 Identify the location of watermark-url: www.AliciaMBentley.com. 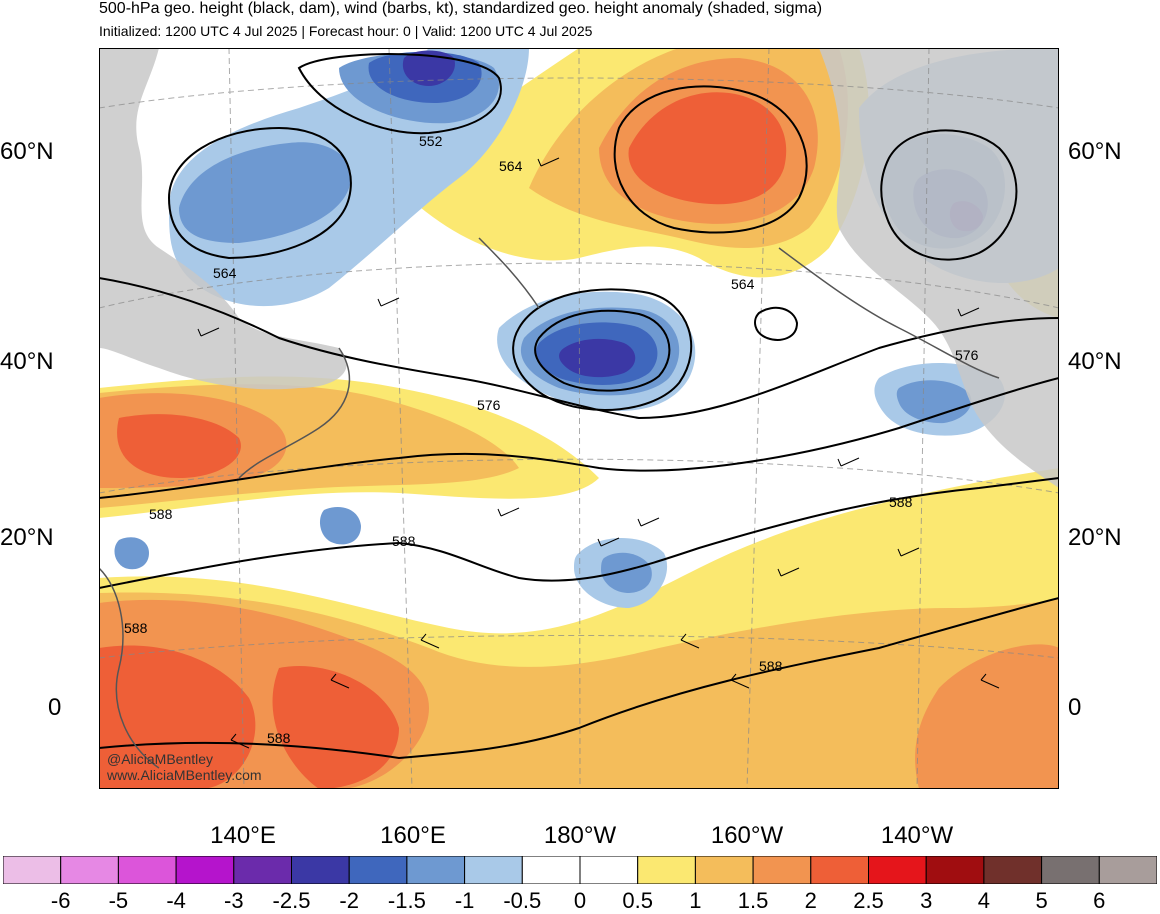
(184, 775).